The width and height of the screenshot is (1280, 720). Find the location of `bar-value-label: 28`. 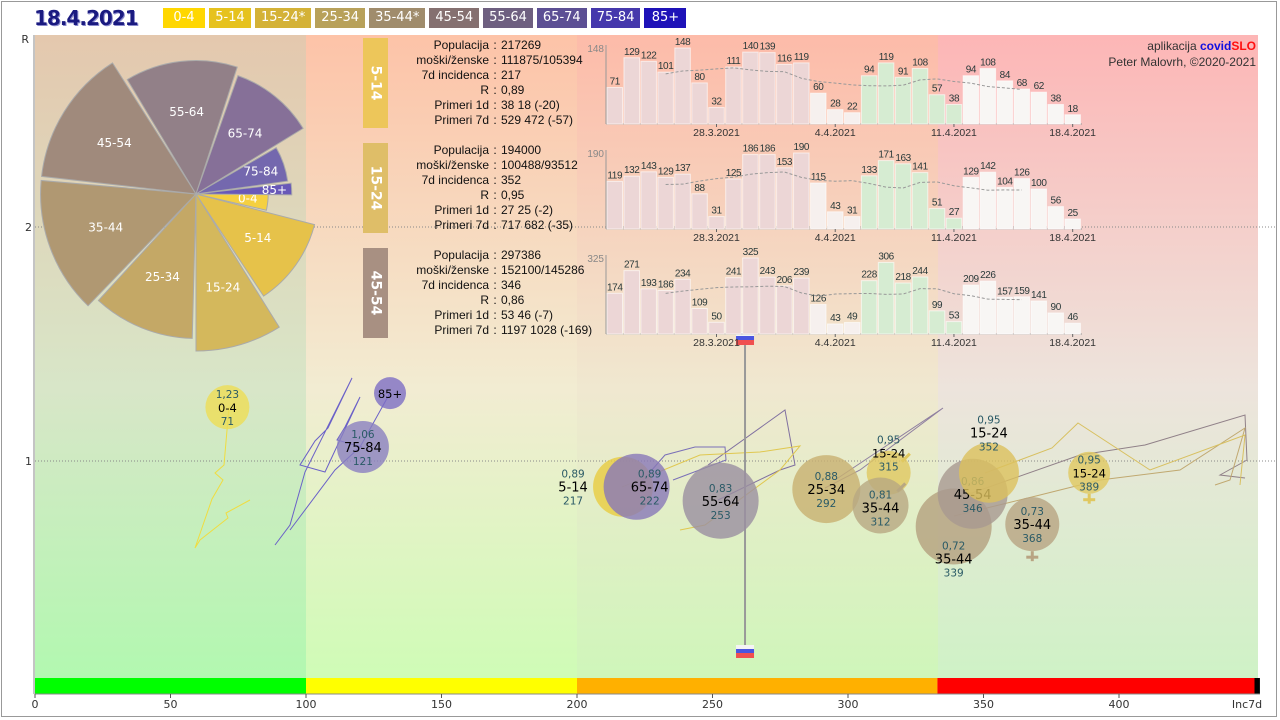

bar-value-label: 28 is located at coordinates (835, 104).